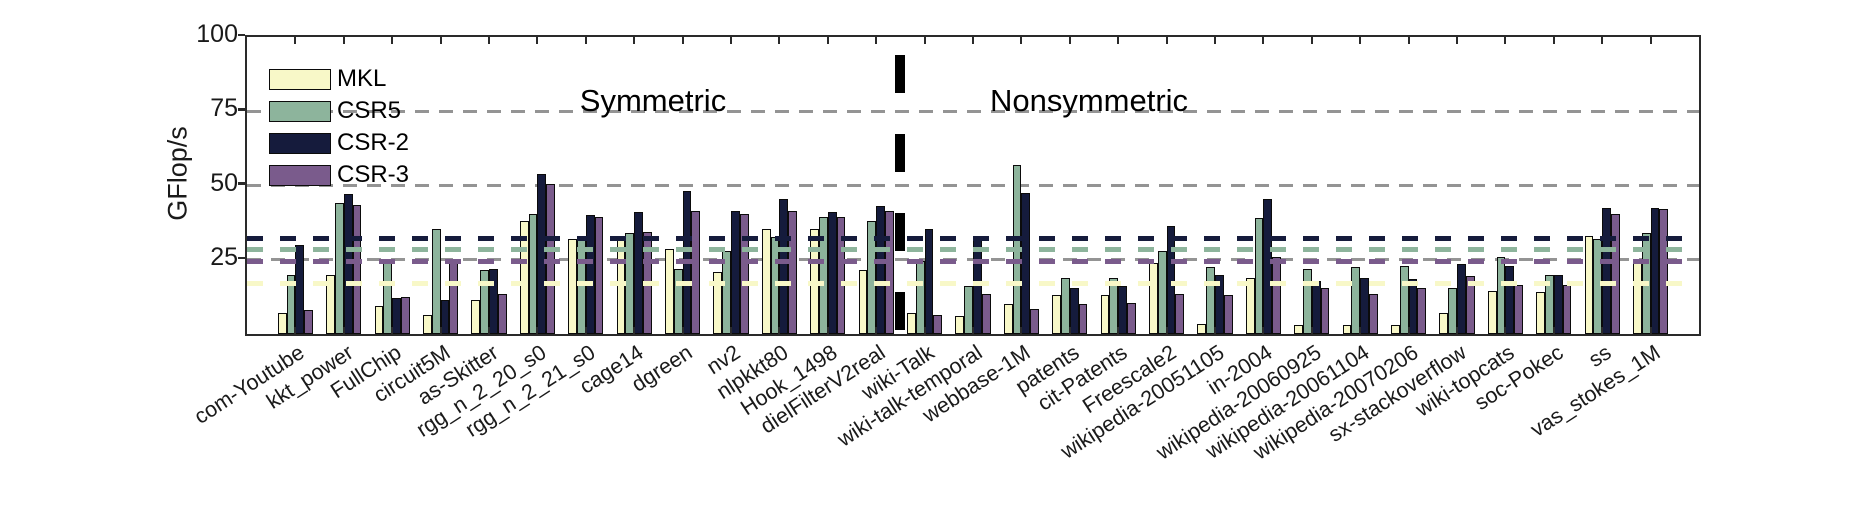 The width and height of the screenshot is (1875, 513). Describe the element at coordinates (357, 269) in the screenshot. I see `bar-CSR-3-kkt_power` at that location.